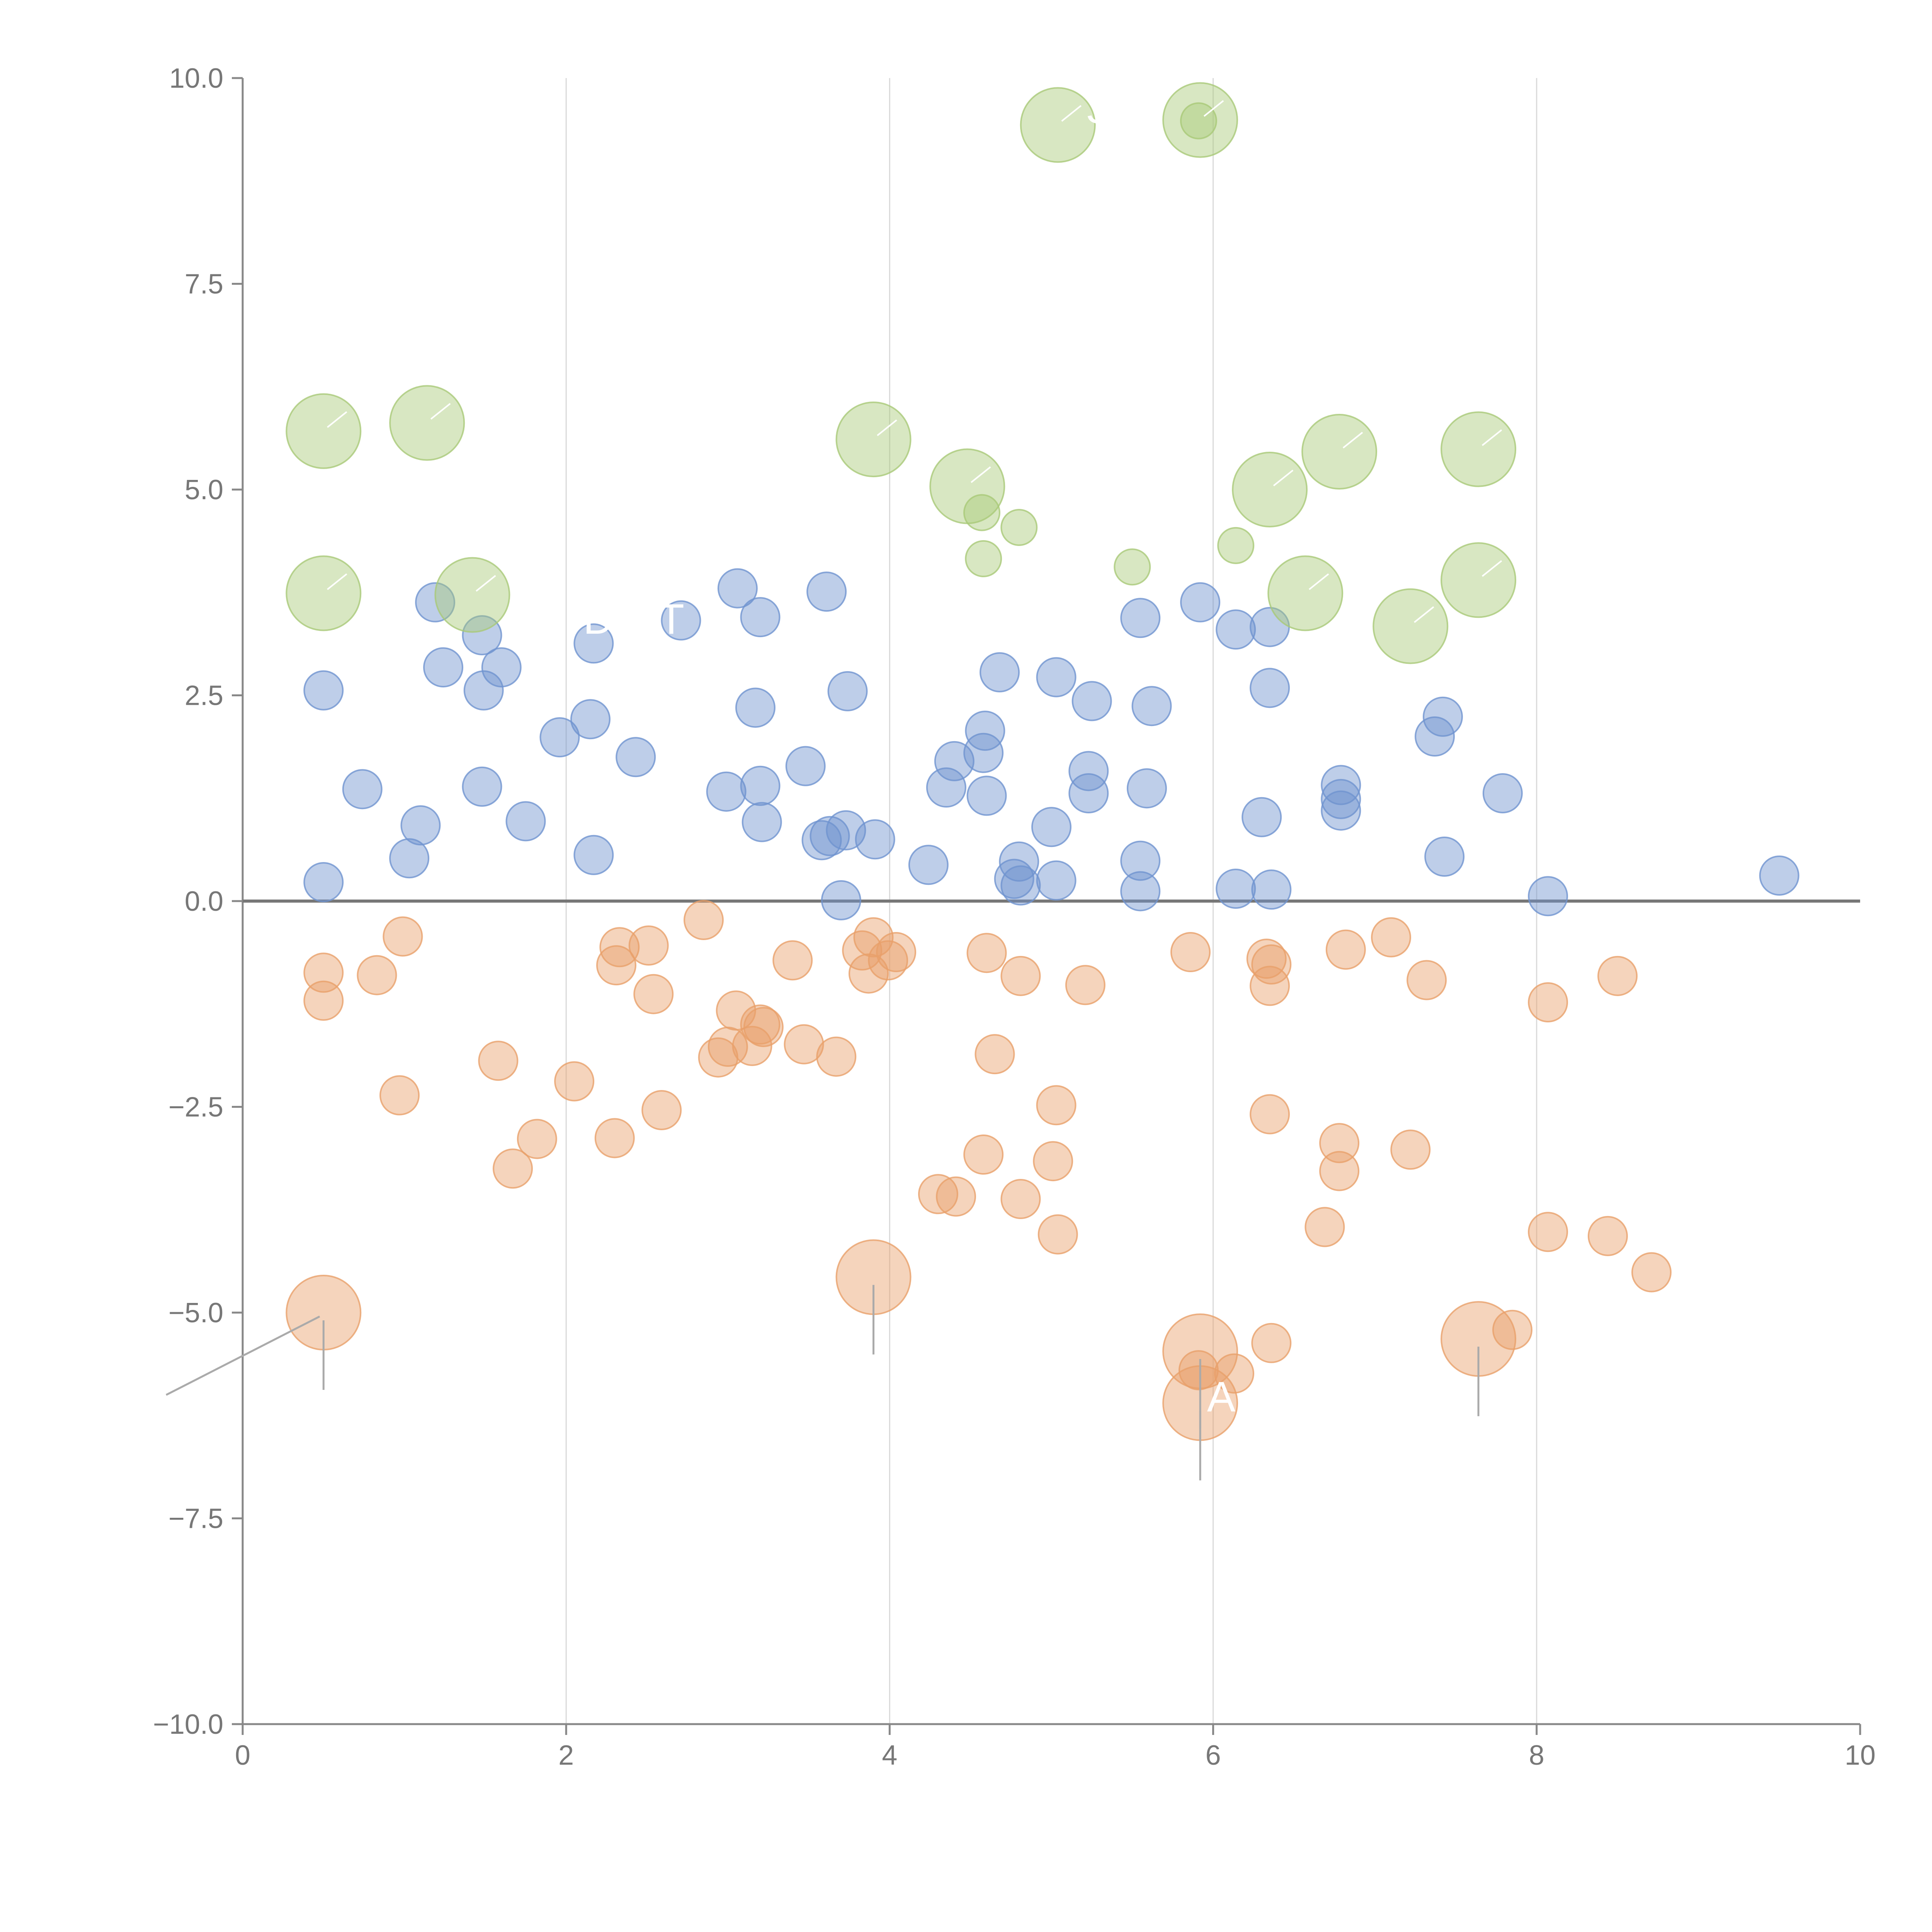 This screenshot has width=1932, height=1932. What do you see at coordinates (1221, 1397) in the screenshot?
I see `annotation-label: A` at bounding box center [1221, 1397].